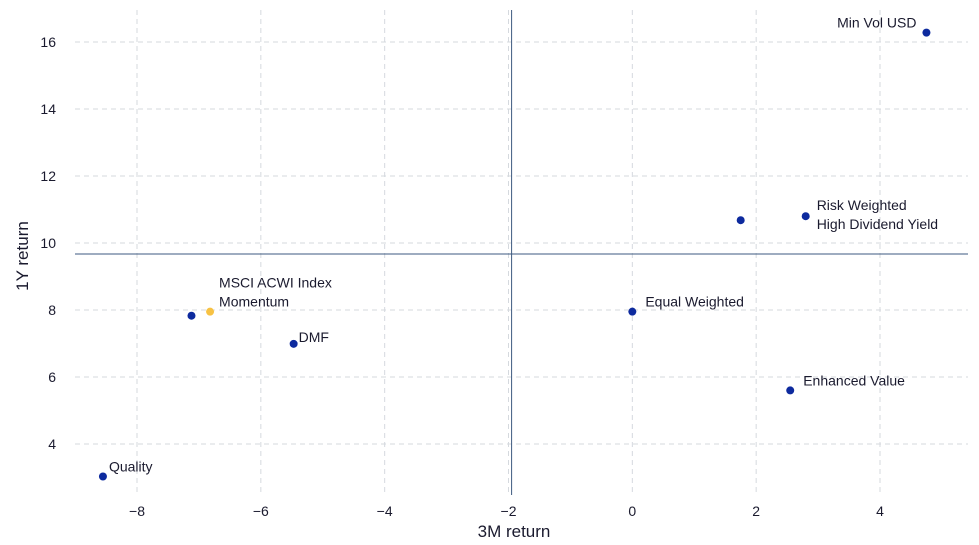  I want to click on point-label: Min Vol USD, so click(876, 23).